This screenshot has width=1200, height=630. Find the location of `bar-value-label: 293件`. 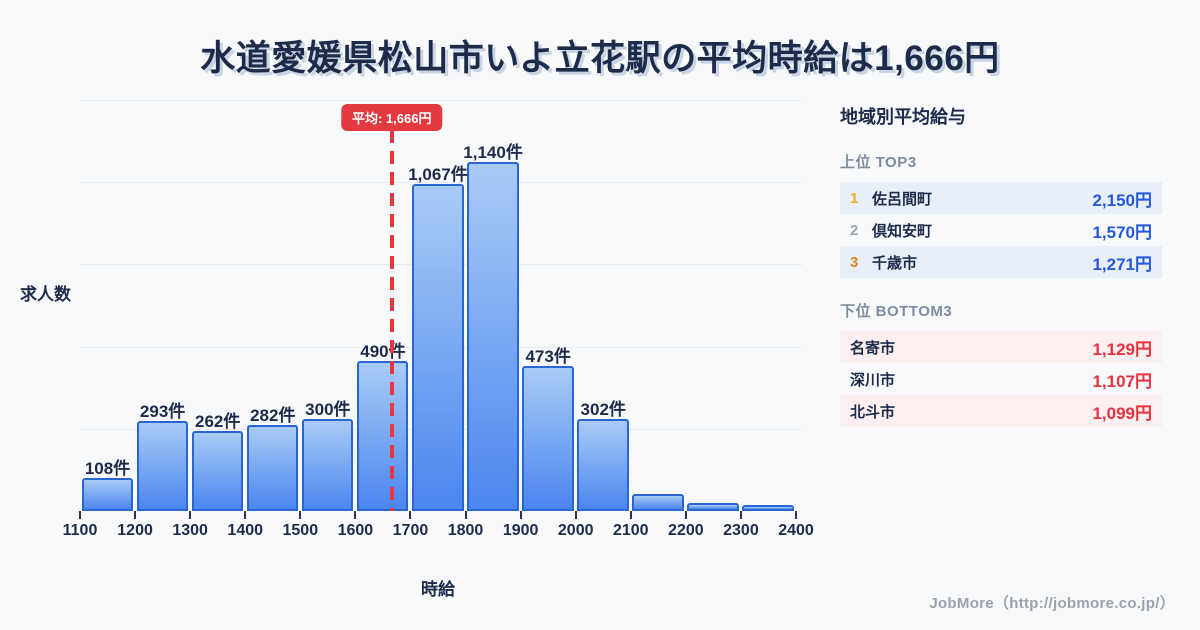

bar-value-label: 293件 is located at coordinates (162, 412).